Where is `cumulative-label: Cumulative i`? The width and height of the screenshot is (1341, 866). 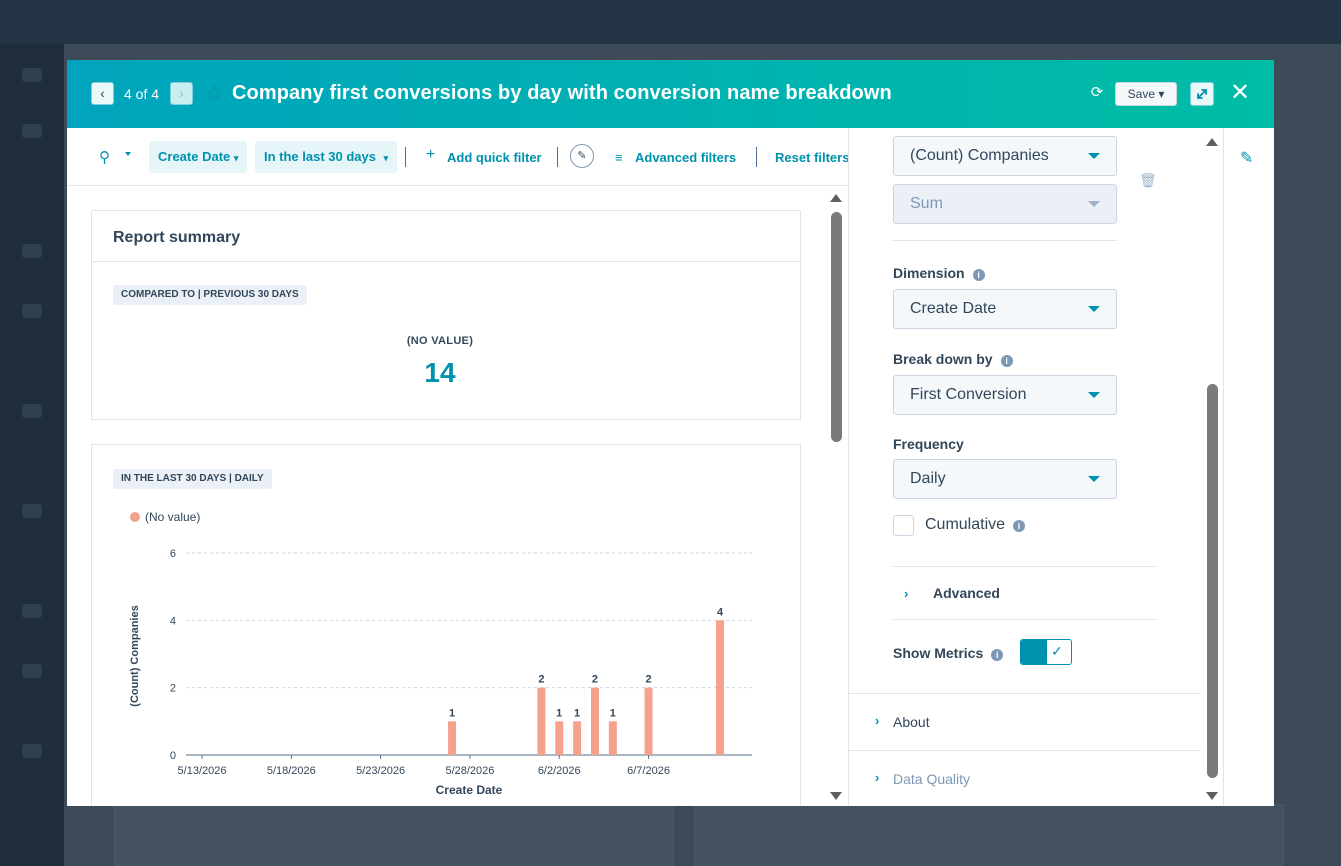 cumulative-label: Cumulative i is located at coordinates (975, 525).